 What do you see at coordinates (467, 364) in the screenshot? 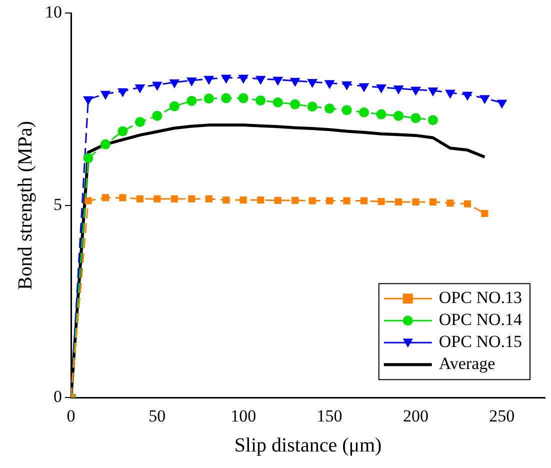
I see `legend-label: Average` at bounding box center [467, 364].